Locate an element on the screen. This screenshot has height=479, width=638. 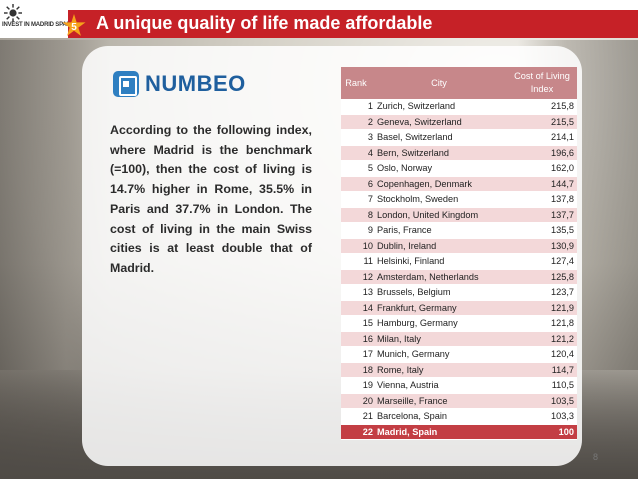
index-cell: 120,4 is located at coordinates (562, 354).